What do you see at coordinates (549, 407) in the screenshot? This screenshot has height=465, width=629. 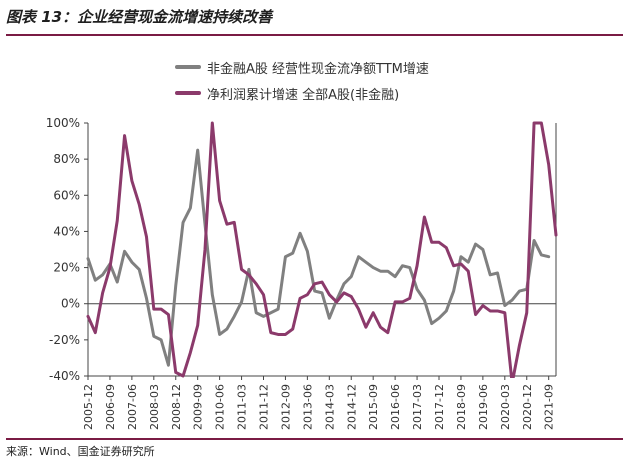 I see `x-tick-label: 2021-09` at bounding box center [549, 407].